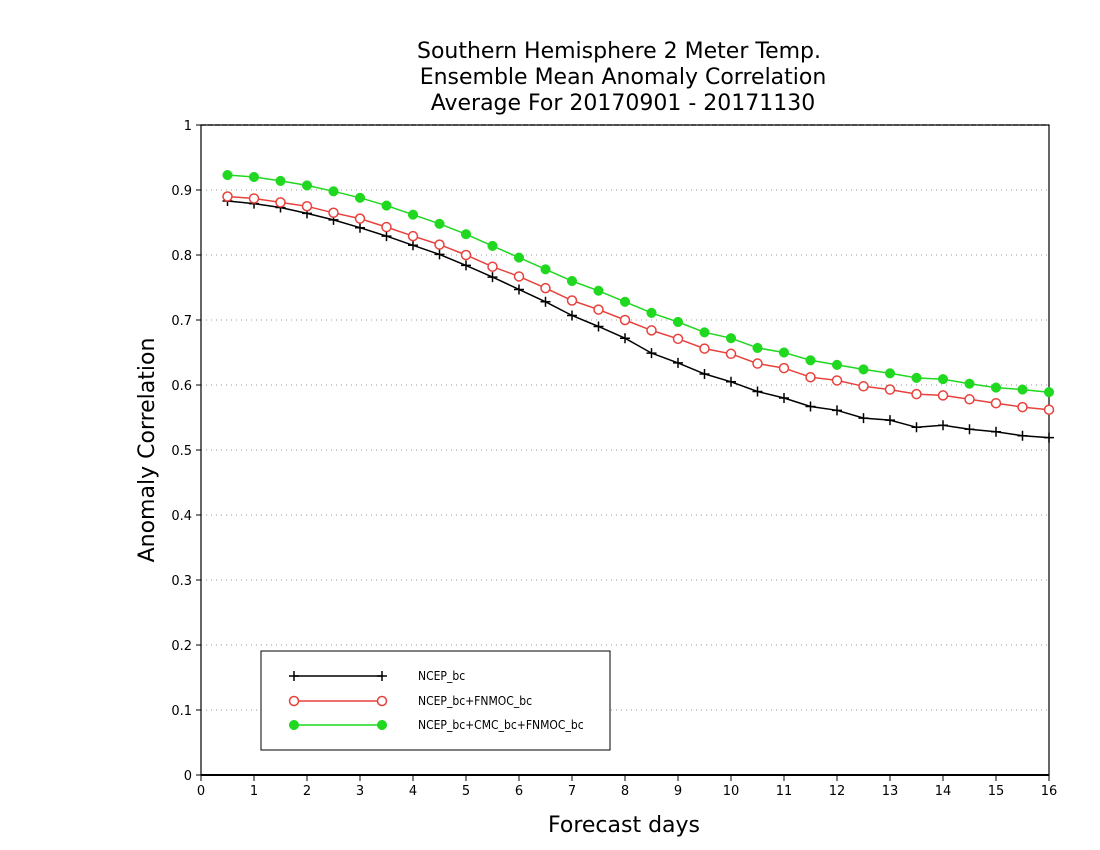 Image resolution: width=1100 pixels, height=850 pixels. Describe the element at coordinates (188, 776) in the screenshot. I see `y-tick-label-0: 0` at that location.